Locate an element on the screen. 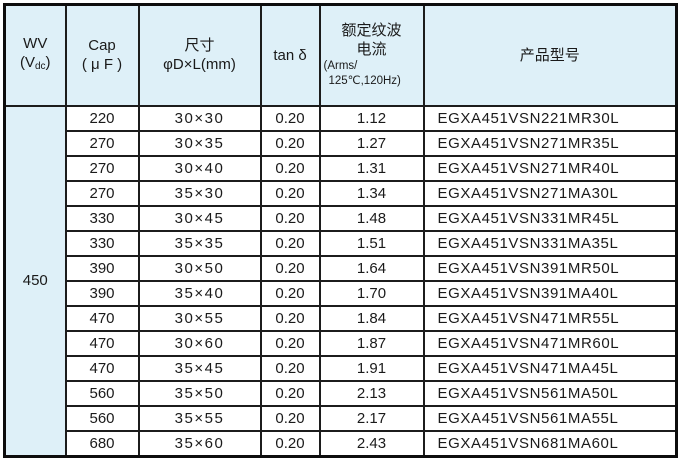 The height and width of the screenshot is (461, 678). col-header-tand: tan δ is located at coordinates (290, 55).